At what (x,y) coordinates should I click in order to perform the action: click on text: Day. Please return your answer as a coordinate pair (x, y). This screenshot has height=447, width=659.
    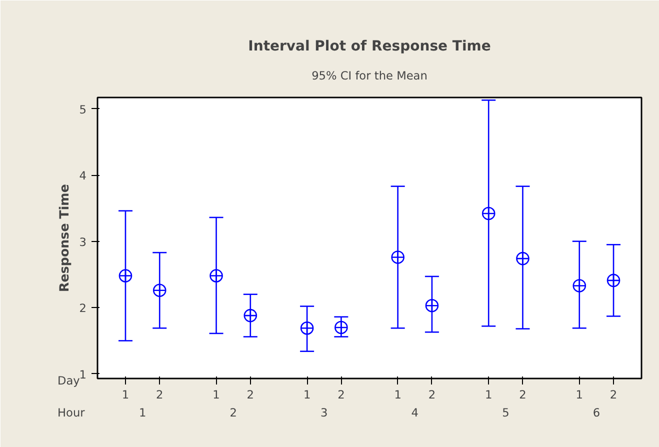
    Looking at the image, I should click on (69, 381).